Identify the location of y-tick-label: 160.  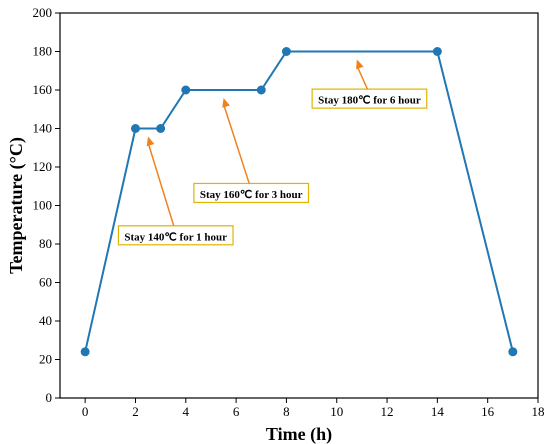
(43, 89).